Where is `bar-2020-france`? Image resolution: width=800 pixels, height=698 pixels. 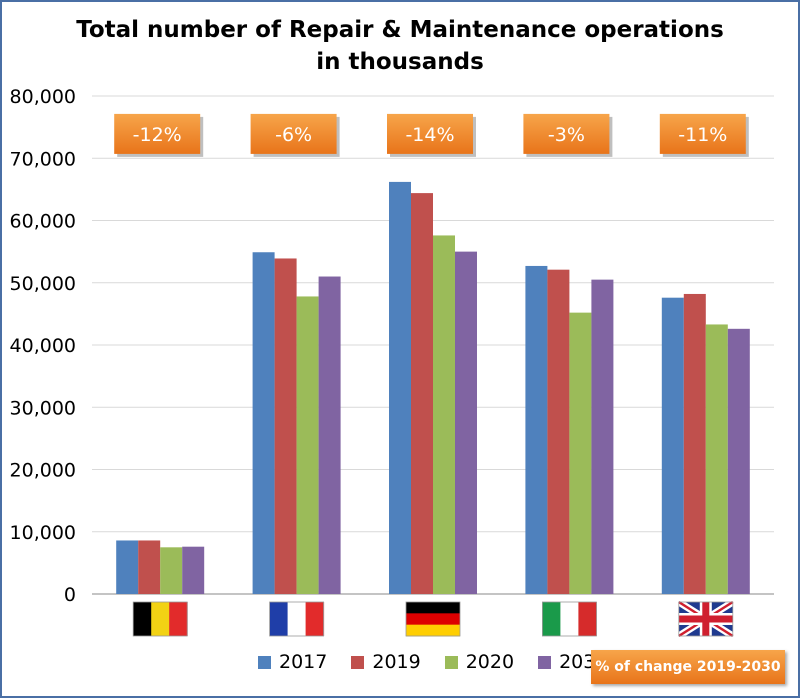 bar-2020-france is located at coordinates (307, 445).